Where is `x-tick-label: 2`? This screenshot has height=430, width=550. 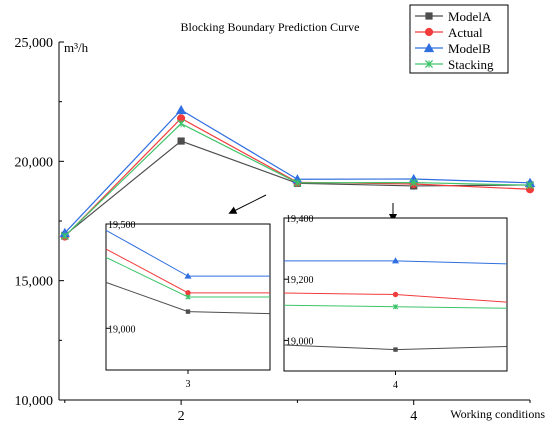
x-tick-label: 2 is located at coordinates (181, 416).